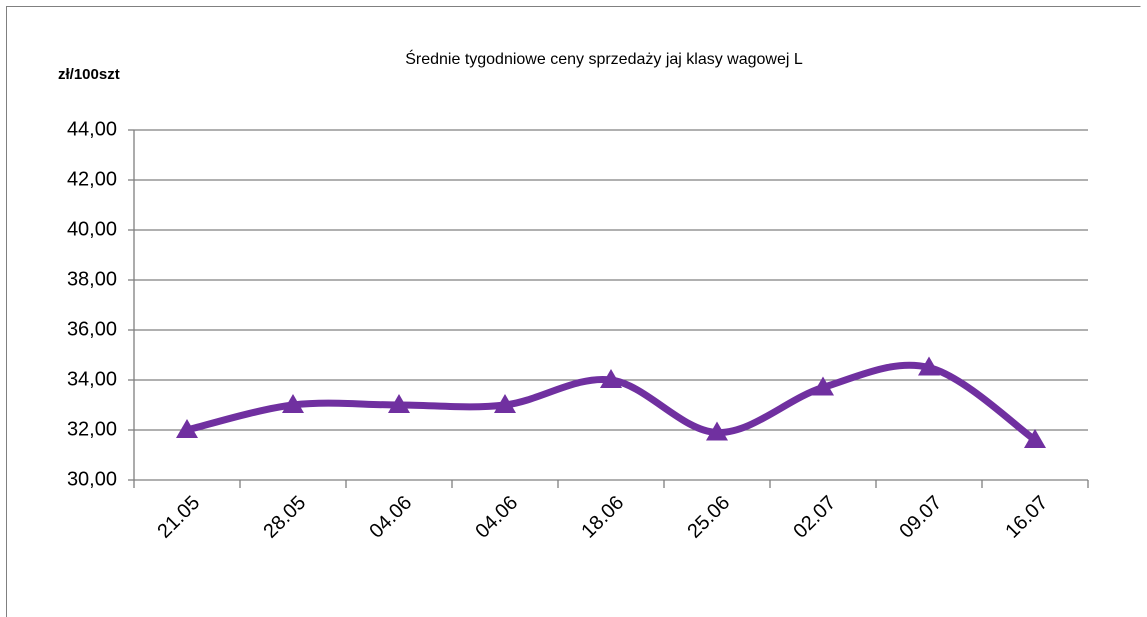 Image resolution: width=1147 pixels, height=617 pixels. What do you see at coordinates (178, 517) in the screenshot?
I see `x-tick-label: 21.05` at bounding box center [178, 517].